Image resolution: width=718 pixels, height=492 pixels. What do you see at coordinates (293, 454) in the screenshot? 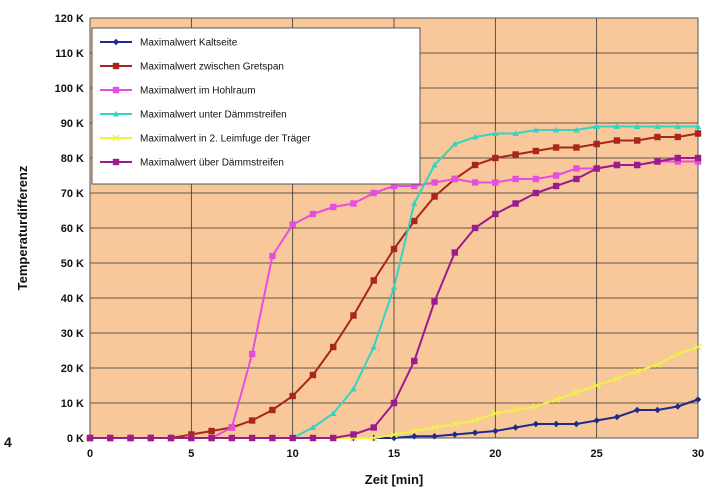
I see `x-tick-label: 10` at bounding box center [293, 454].